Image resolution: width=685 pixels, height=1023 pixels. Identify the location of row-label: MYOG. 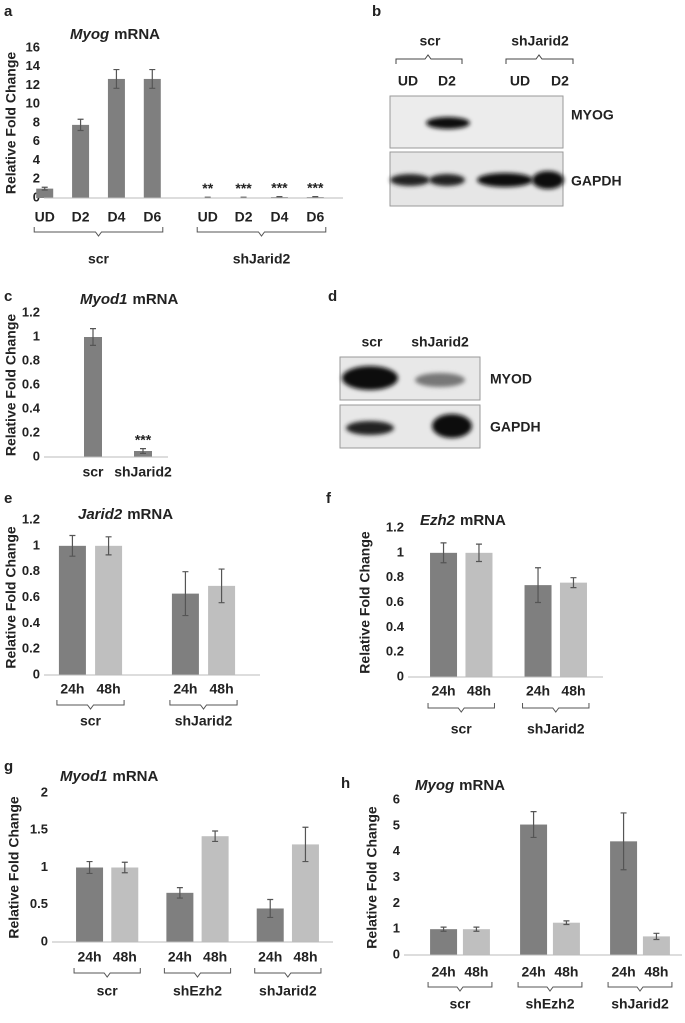
(592, 115).